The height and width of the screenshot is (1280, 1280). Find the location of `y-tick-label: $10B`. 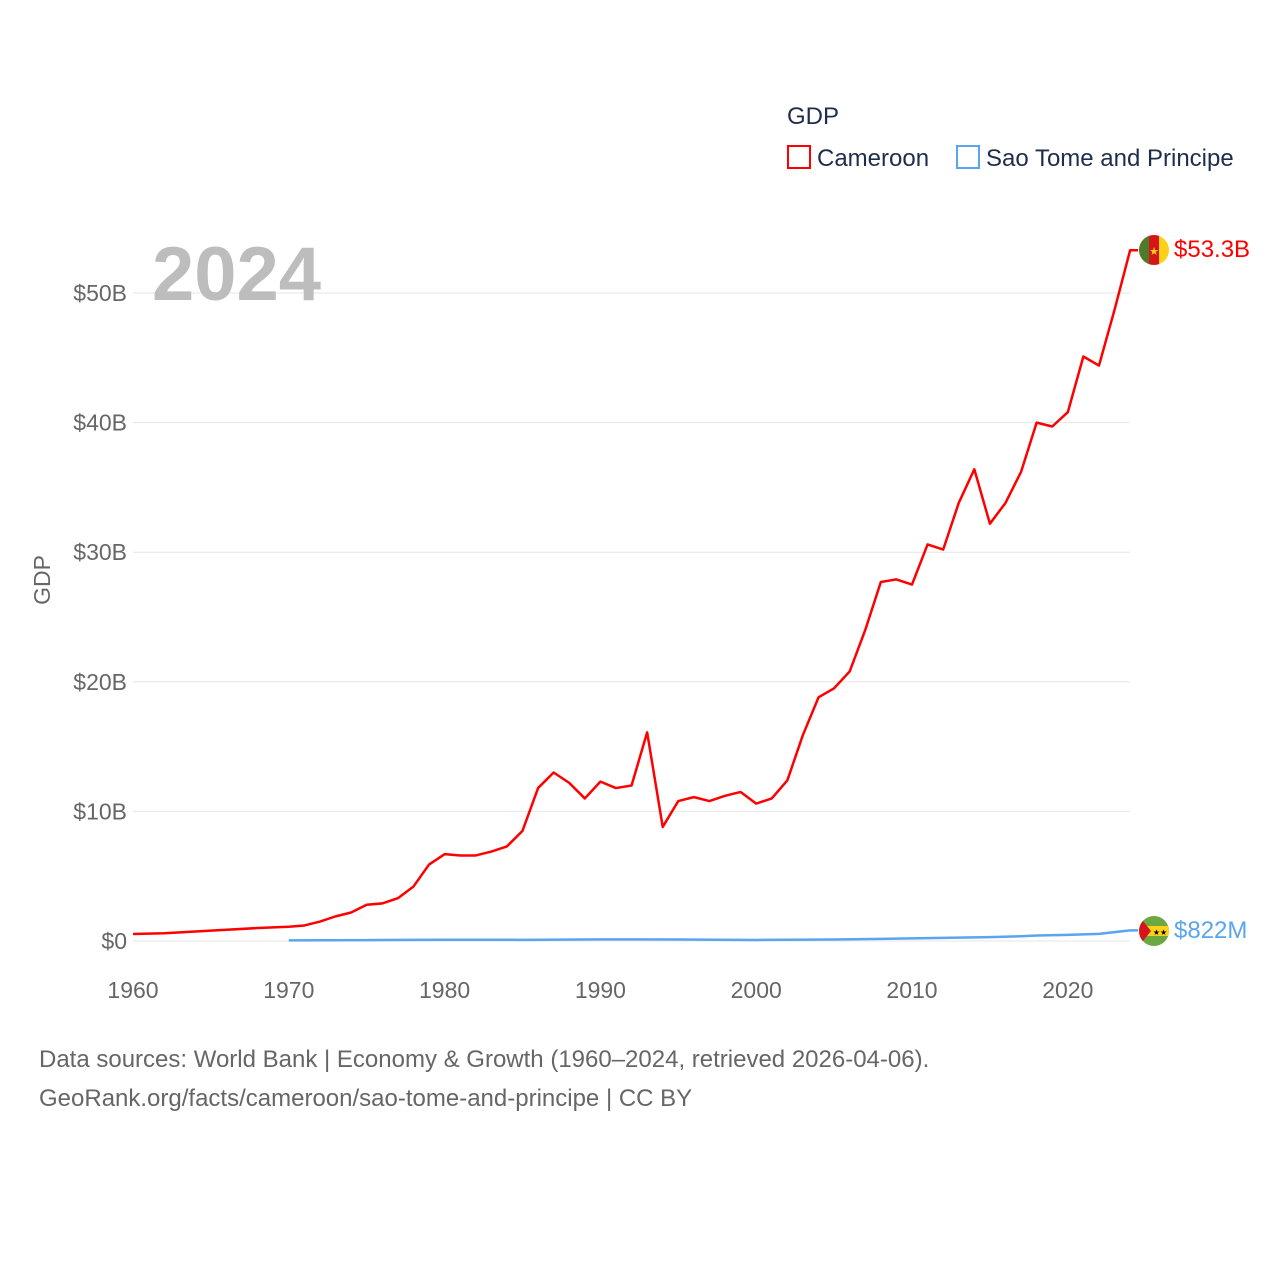

y-tick-label: $10B is located at coordinates (100, 811).